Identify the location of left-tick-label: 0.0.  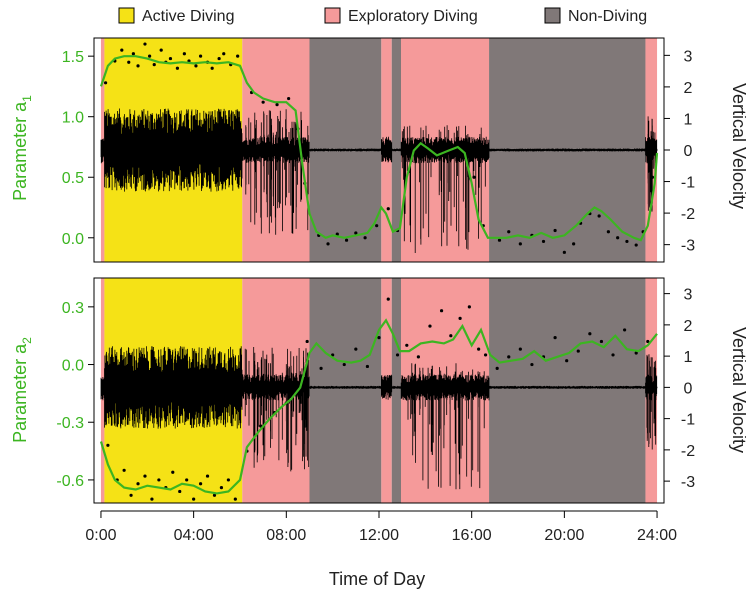
(73, 366).